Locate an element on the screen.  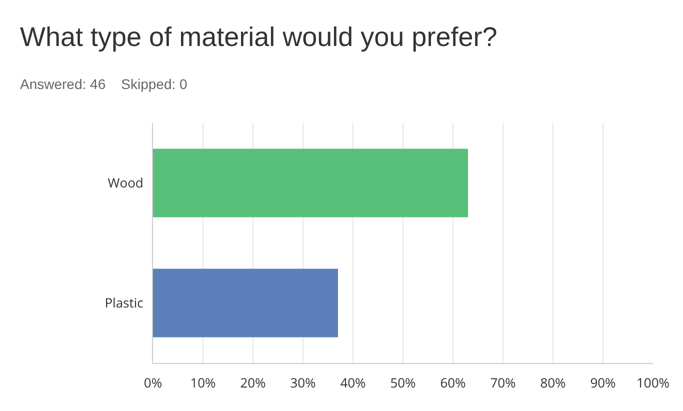
y-tick-label: Plastic is located at coordinates (124, 303).